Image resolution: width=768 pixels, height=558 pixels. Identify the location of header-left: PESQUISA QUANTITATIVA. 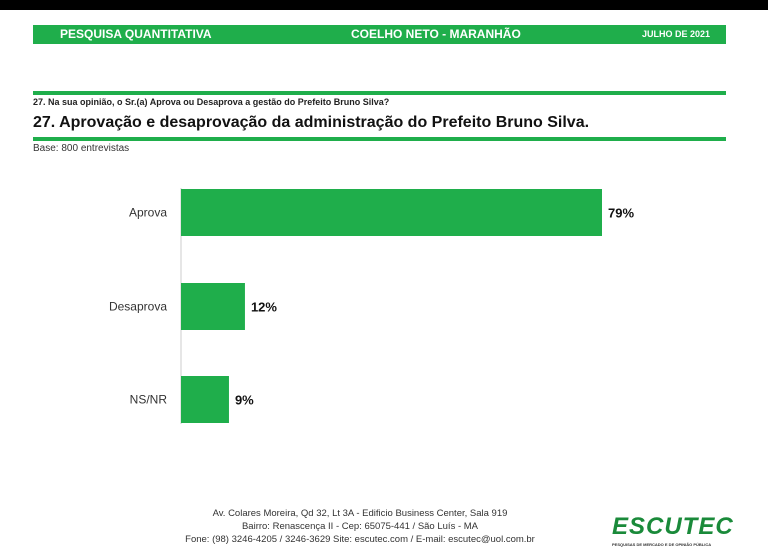
(136, 34).